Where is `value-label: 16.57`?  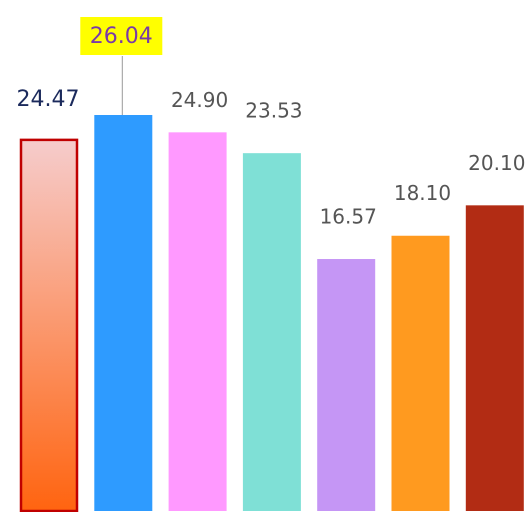
value-label: 16.57 is located at coordinates (348, 217).